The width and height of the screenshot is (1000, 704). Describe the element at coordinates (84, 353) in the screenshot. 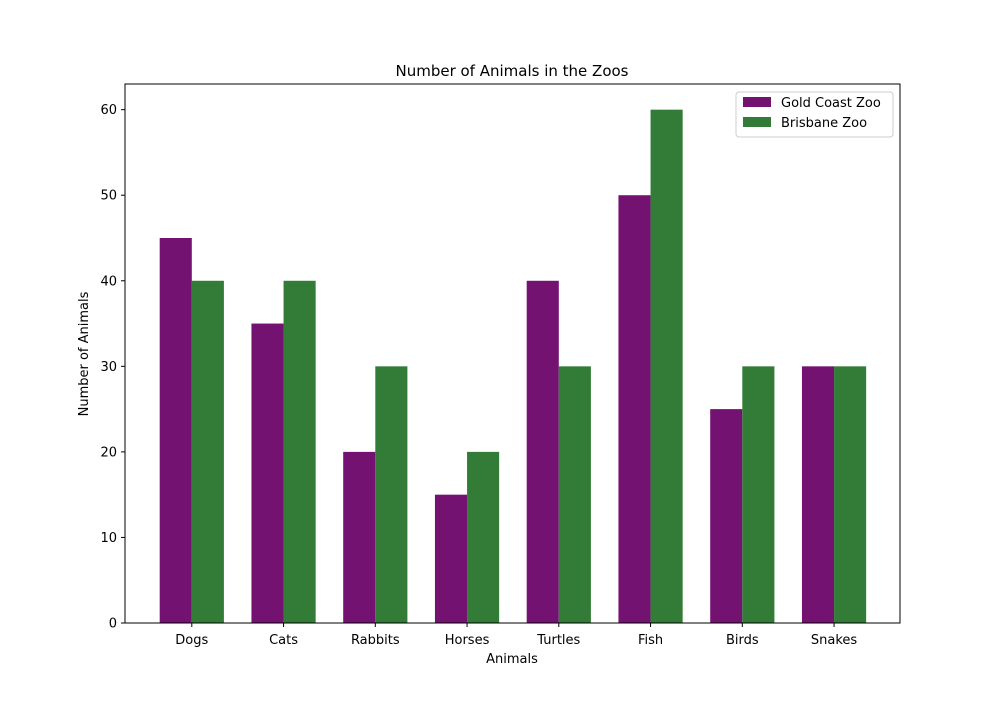

I see `y-axis-label: Number of Animals` at that location.